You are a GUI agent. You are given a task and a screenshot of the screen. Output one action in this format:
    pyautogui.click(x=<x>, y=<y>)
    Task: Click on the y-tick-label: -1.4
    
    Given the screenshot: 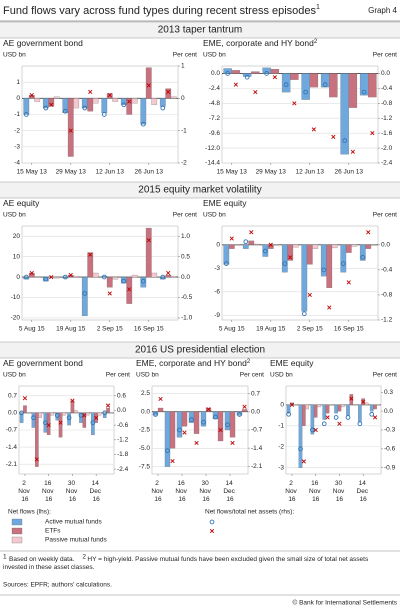 What is the action you would take?
    pyautogui.click(x=12, y=447)
    